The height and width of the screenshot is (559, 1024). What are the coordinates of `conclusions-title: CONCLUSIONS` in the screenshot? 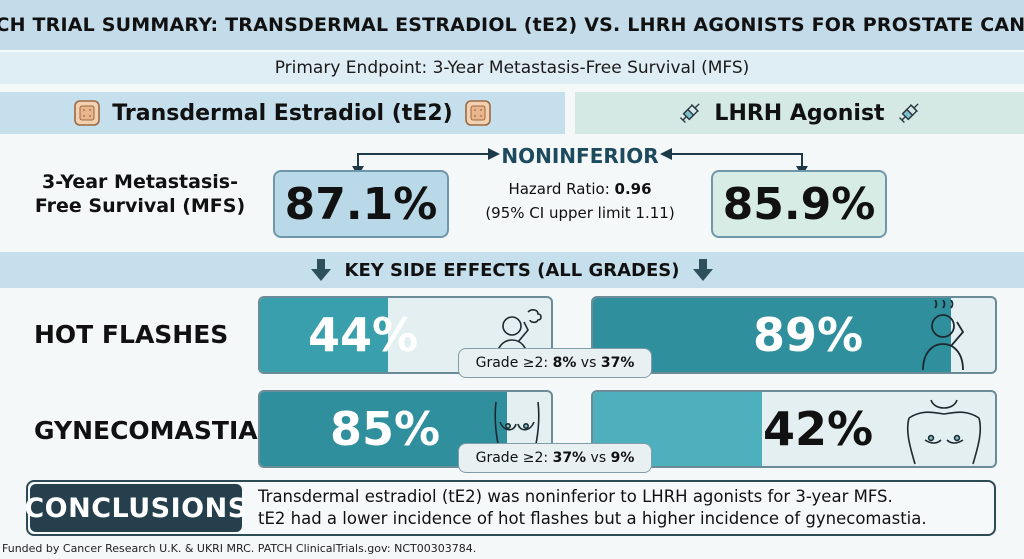 It's located at (136, 508).